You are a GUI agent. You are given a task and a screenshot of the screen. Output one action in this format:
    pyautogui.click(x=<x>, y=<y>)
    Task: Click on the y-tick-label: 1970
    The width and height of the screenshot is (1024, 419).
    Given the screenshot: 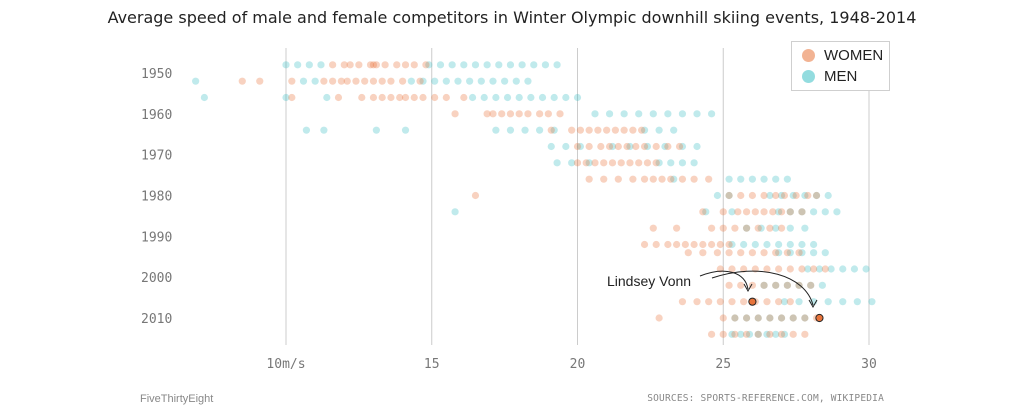 What is the action you would take?
    pyautogui.click(x=156, y=156)
    